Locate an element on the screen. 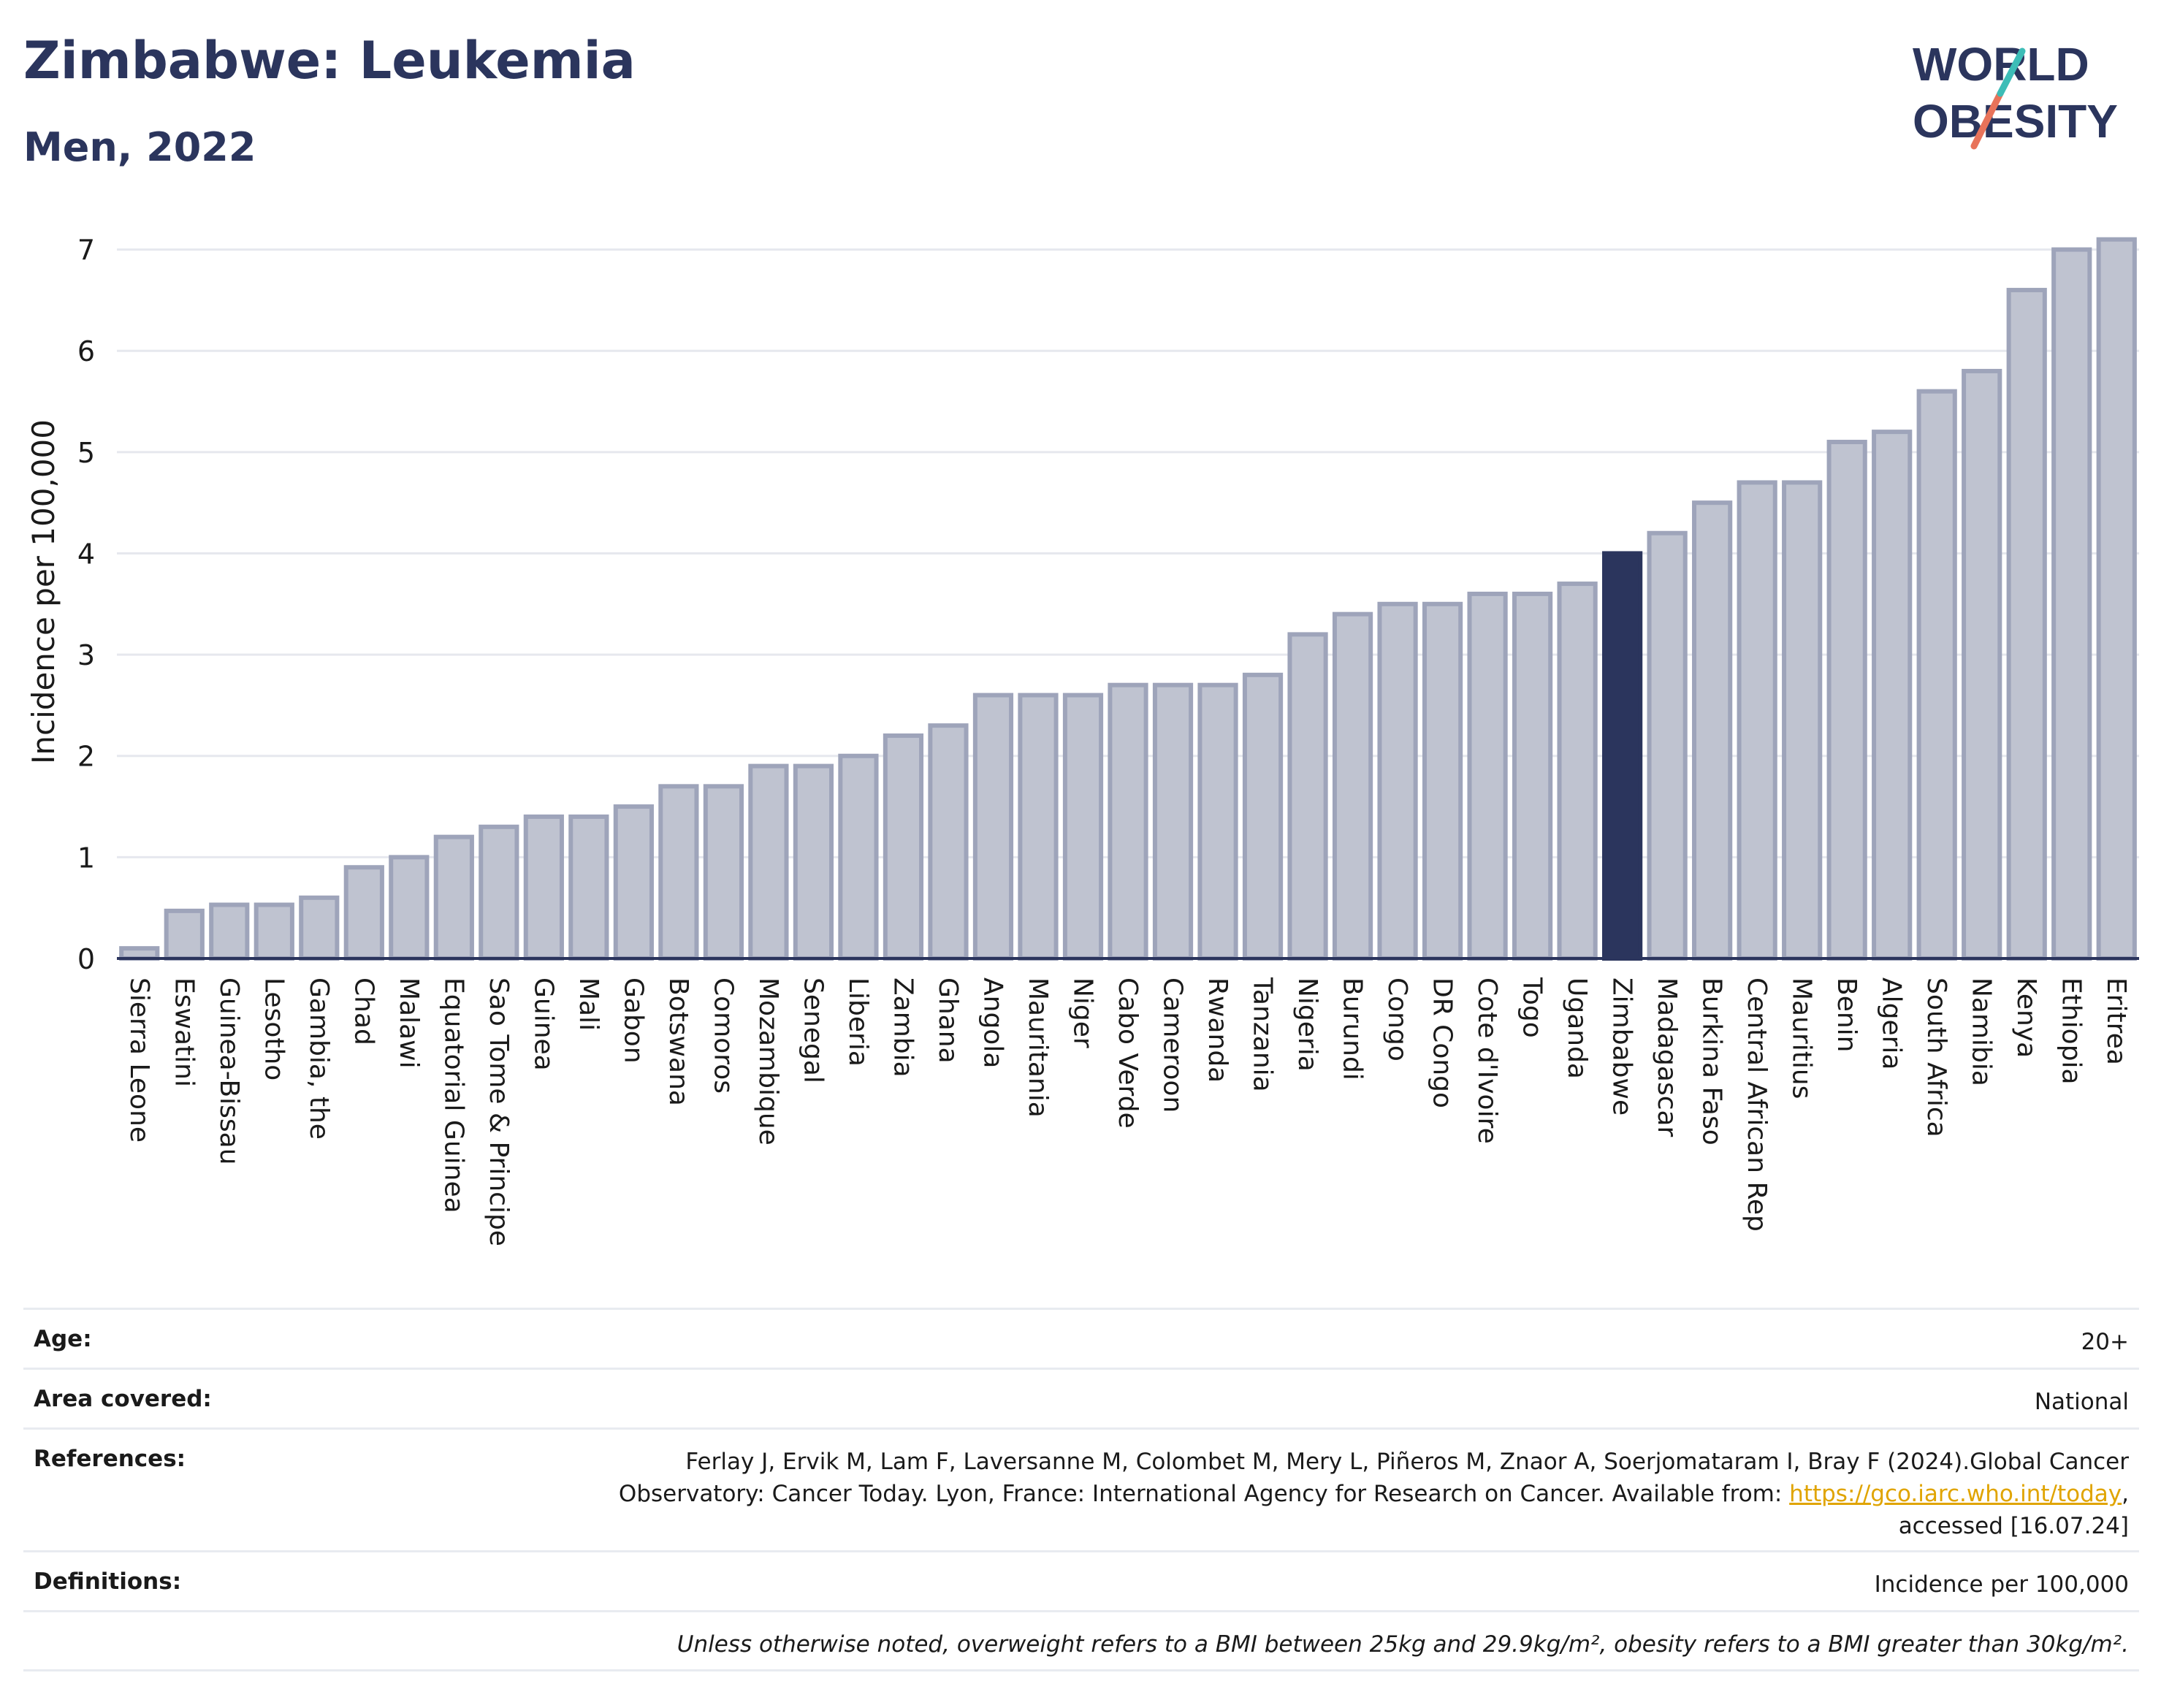 This screenshot has height=1708, width=2161. x-tick-label: Liberia is located at coordinates (858, 1022).